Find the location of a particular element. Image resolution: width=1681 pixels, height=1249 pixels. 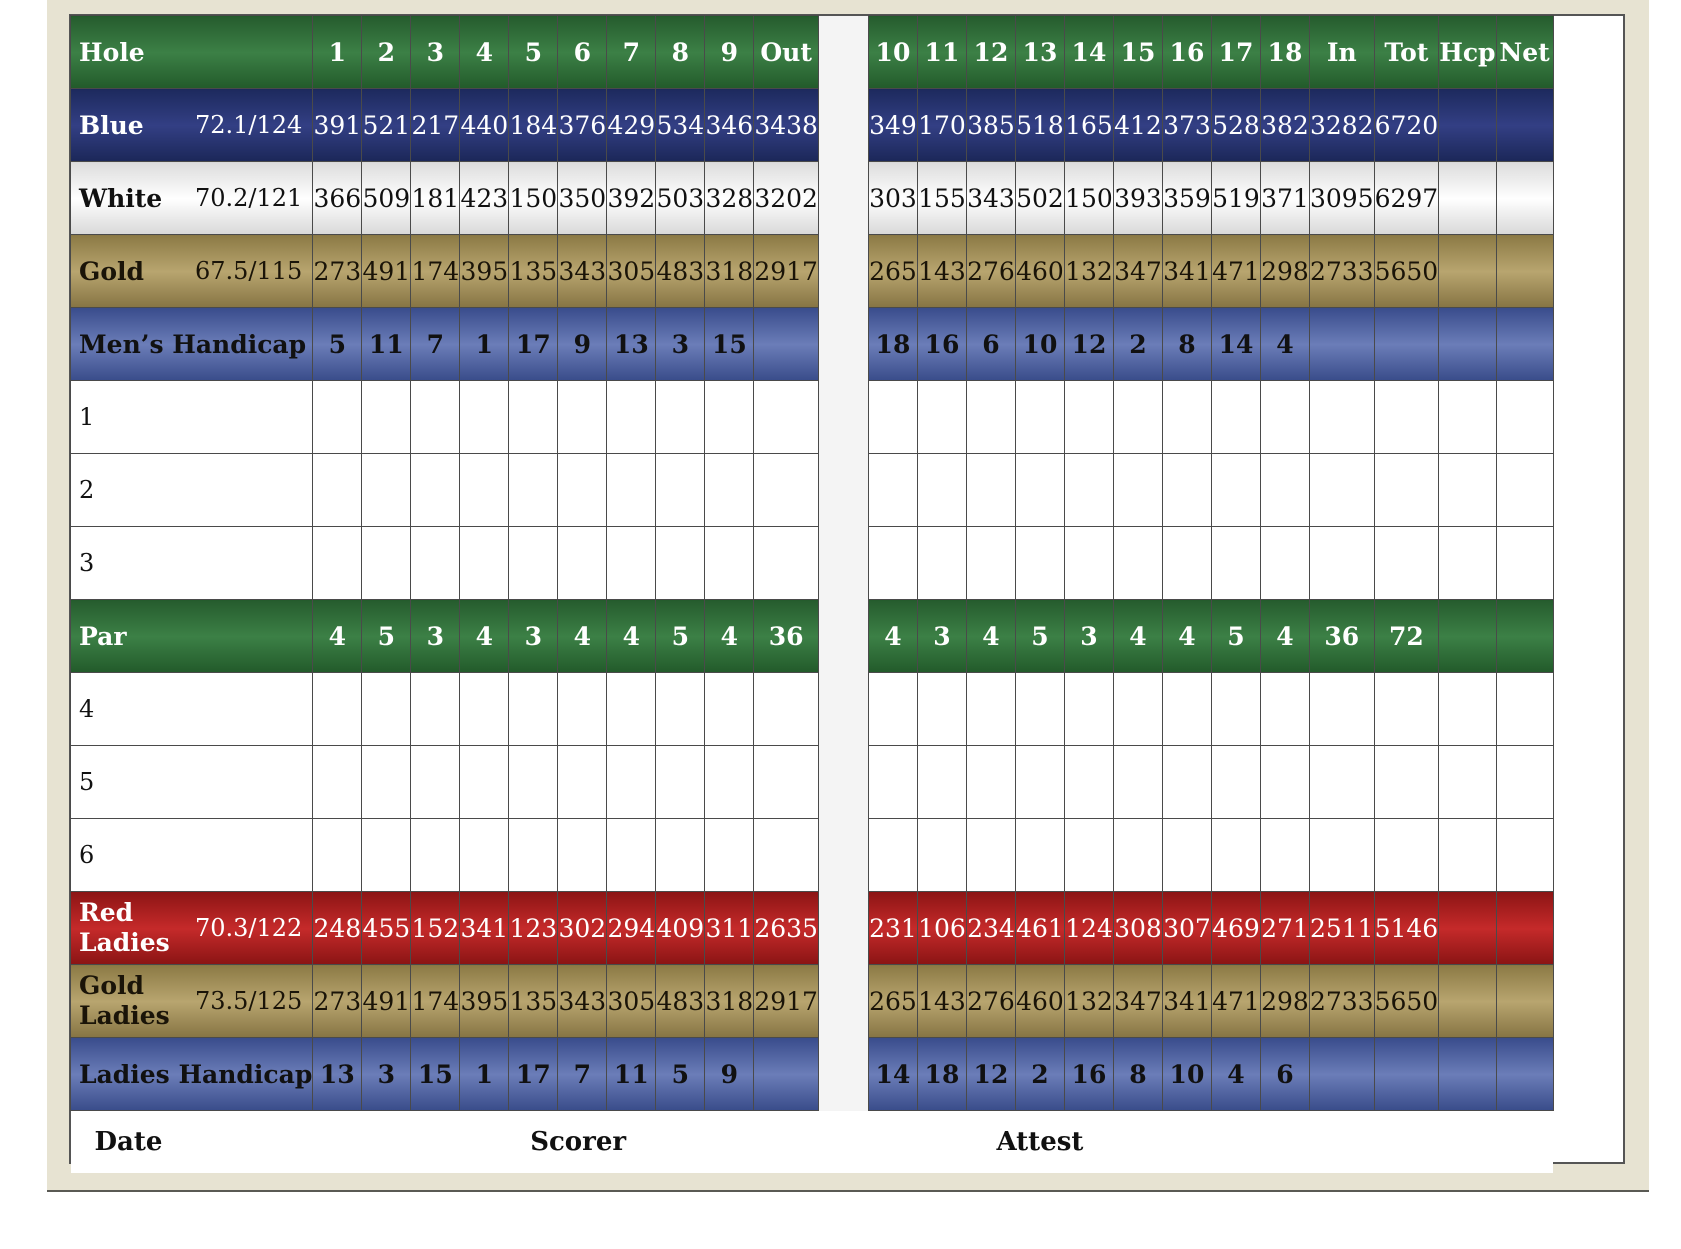

attest-field: Attest is located at coordinates (1211, 1141).